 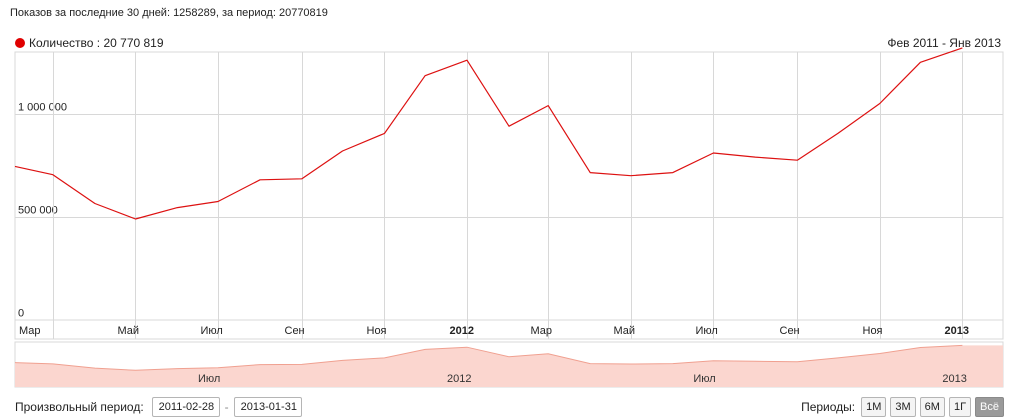 What do you see at coordinates (267, 407) in the screenshot?
I see `to-date-input: 2013-01-31` at bounding box center [267, 407].